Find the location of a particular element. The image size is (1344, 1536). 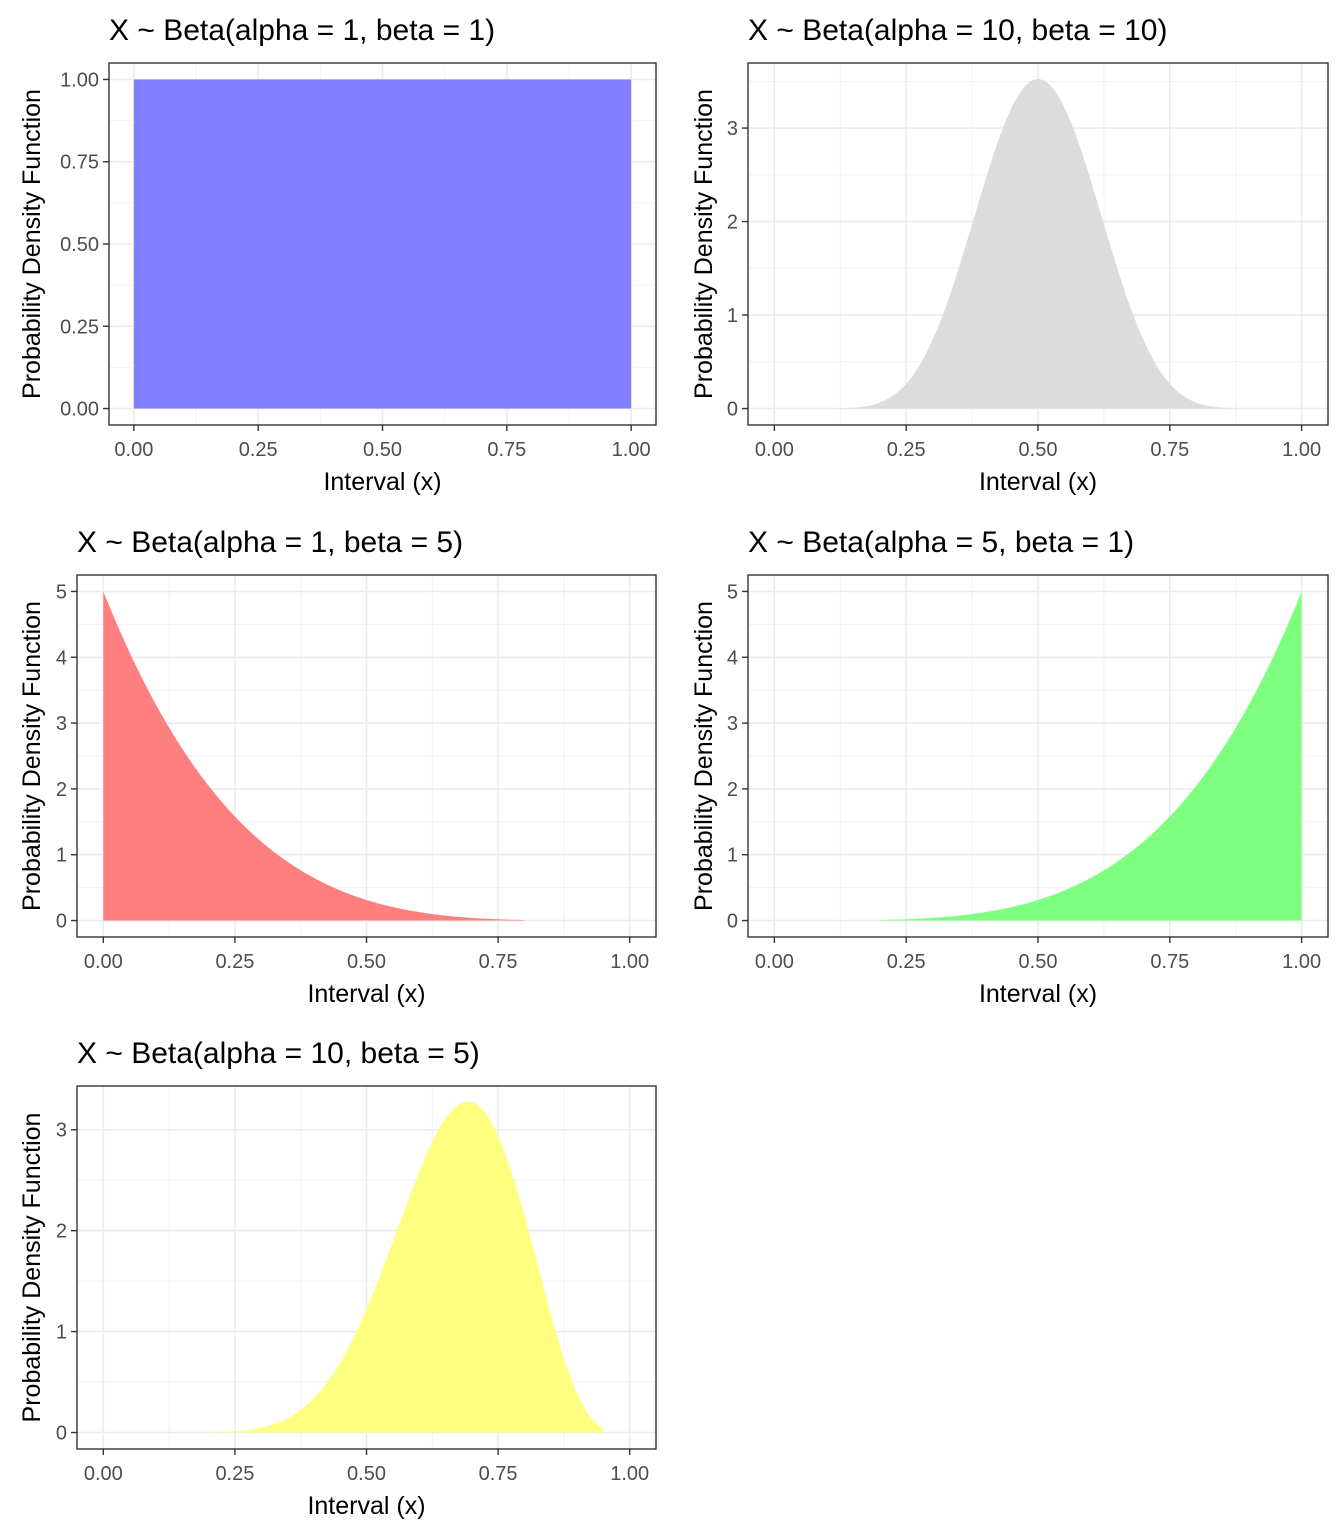

chart-title: X ~ Beta(alpha = 10, beta = 5) is located at coordinates (278, 1053).